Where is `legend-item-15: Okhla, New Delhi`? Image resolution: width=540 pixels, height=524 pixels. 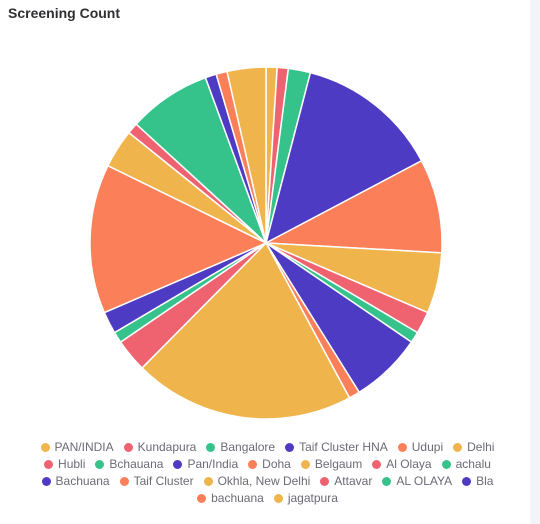
legend-item-15: Okhla, New Delhi is located at coordinates (257, 481).